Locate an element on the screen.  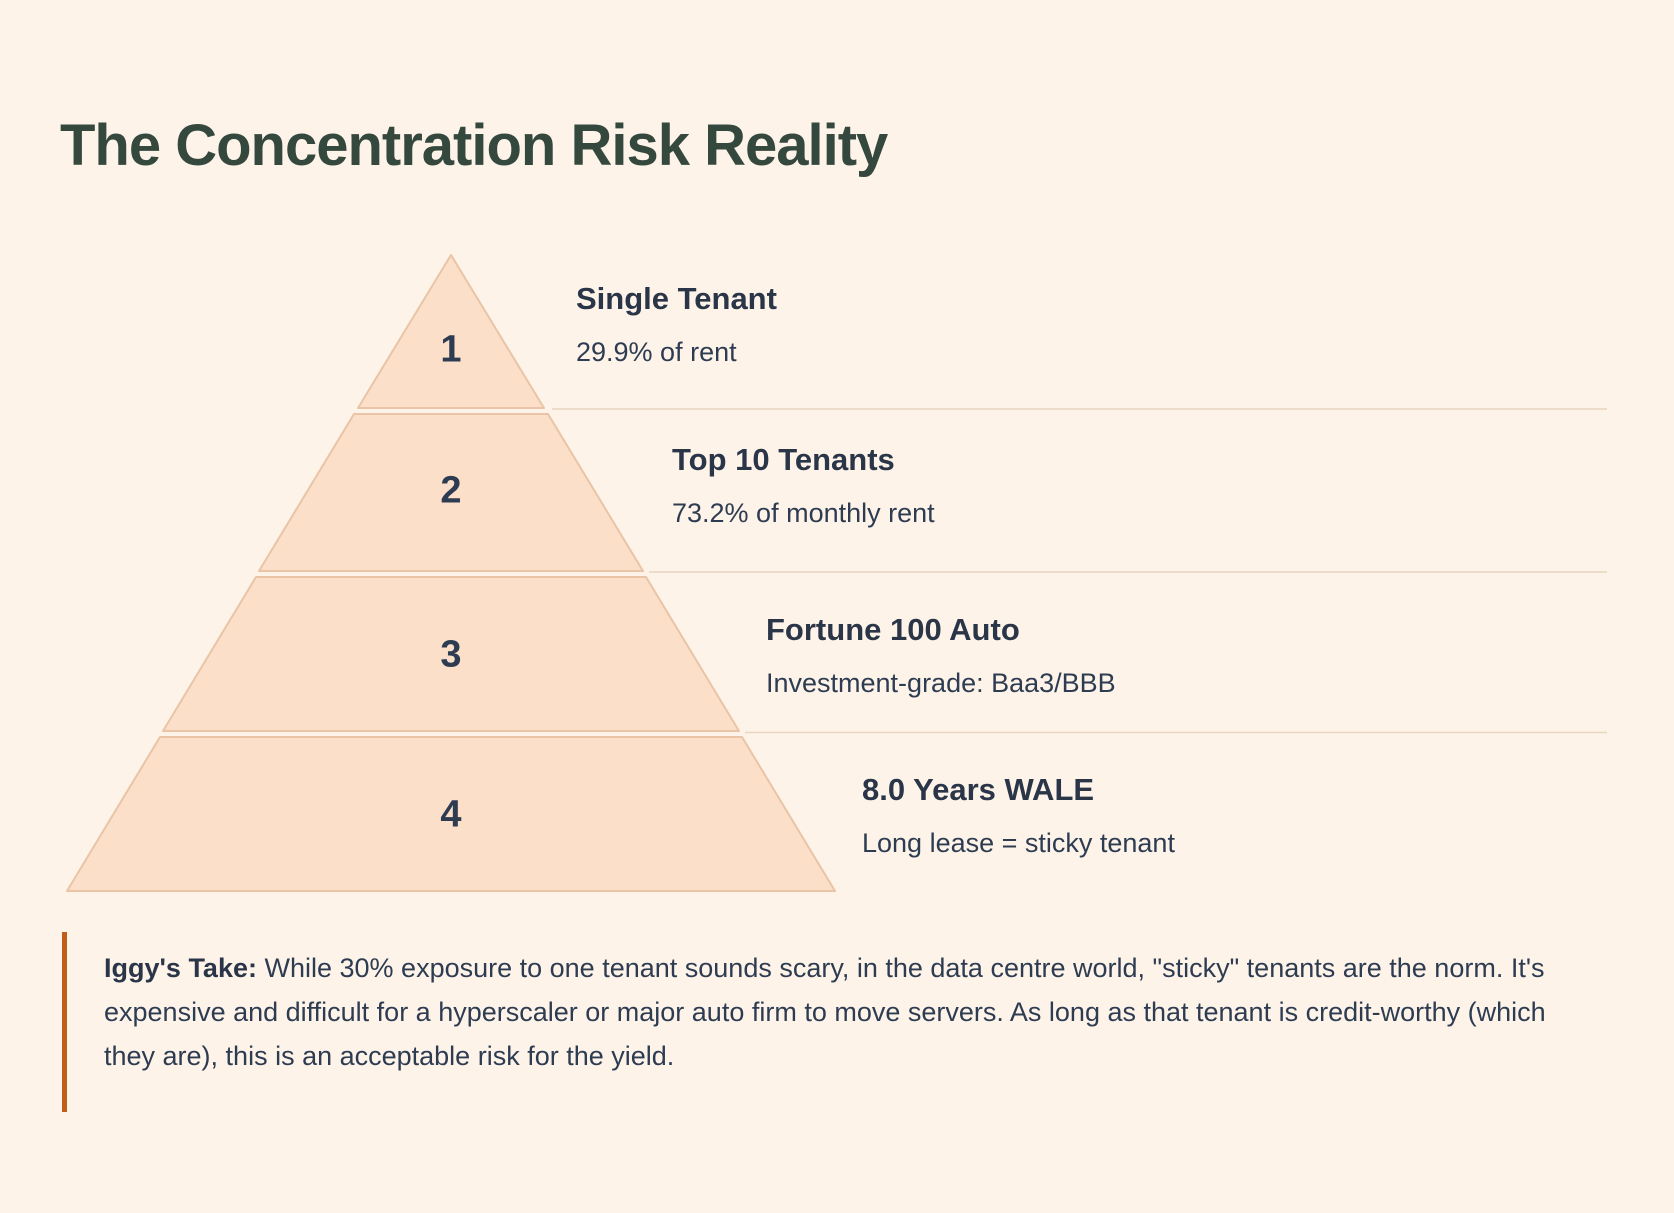
pyramid-level-number: 4 is located at coordinates (451, 814).